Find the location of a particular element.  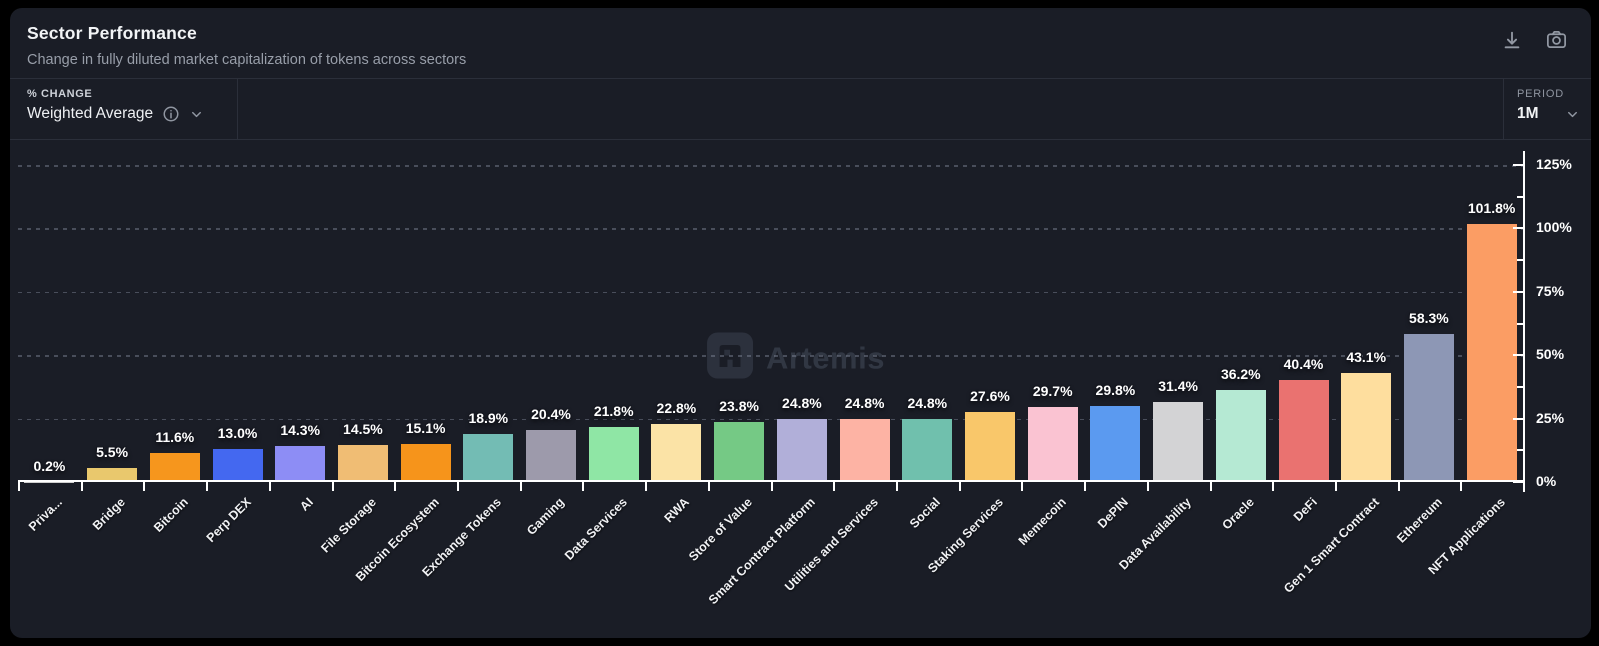

bar-bitcoin is located at coordinates (174, 467).